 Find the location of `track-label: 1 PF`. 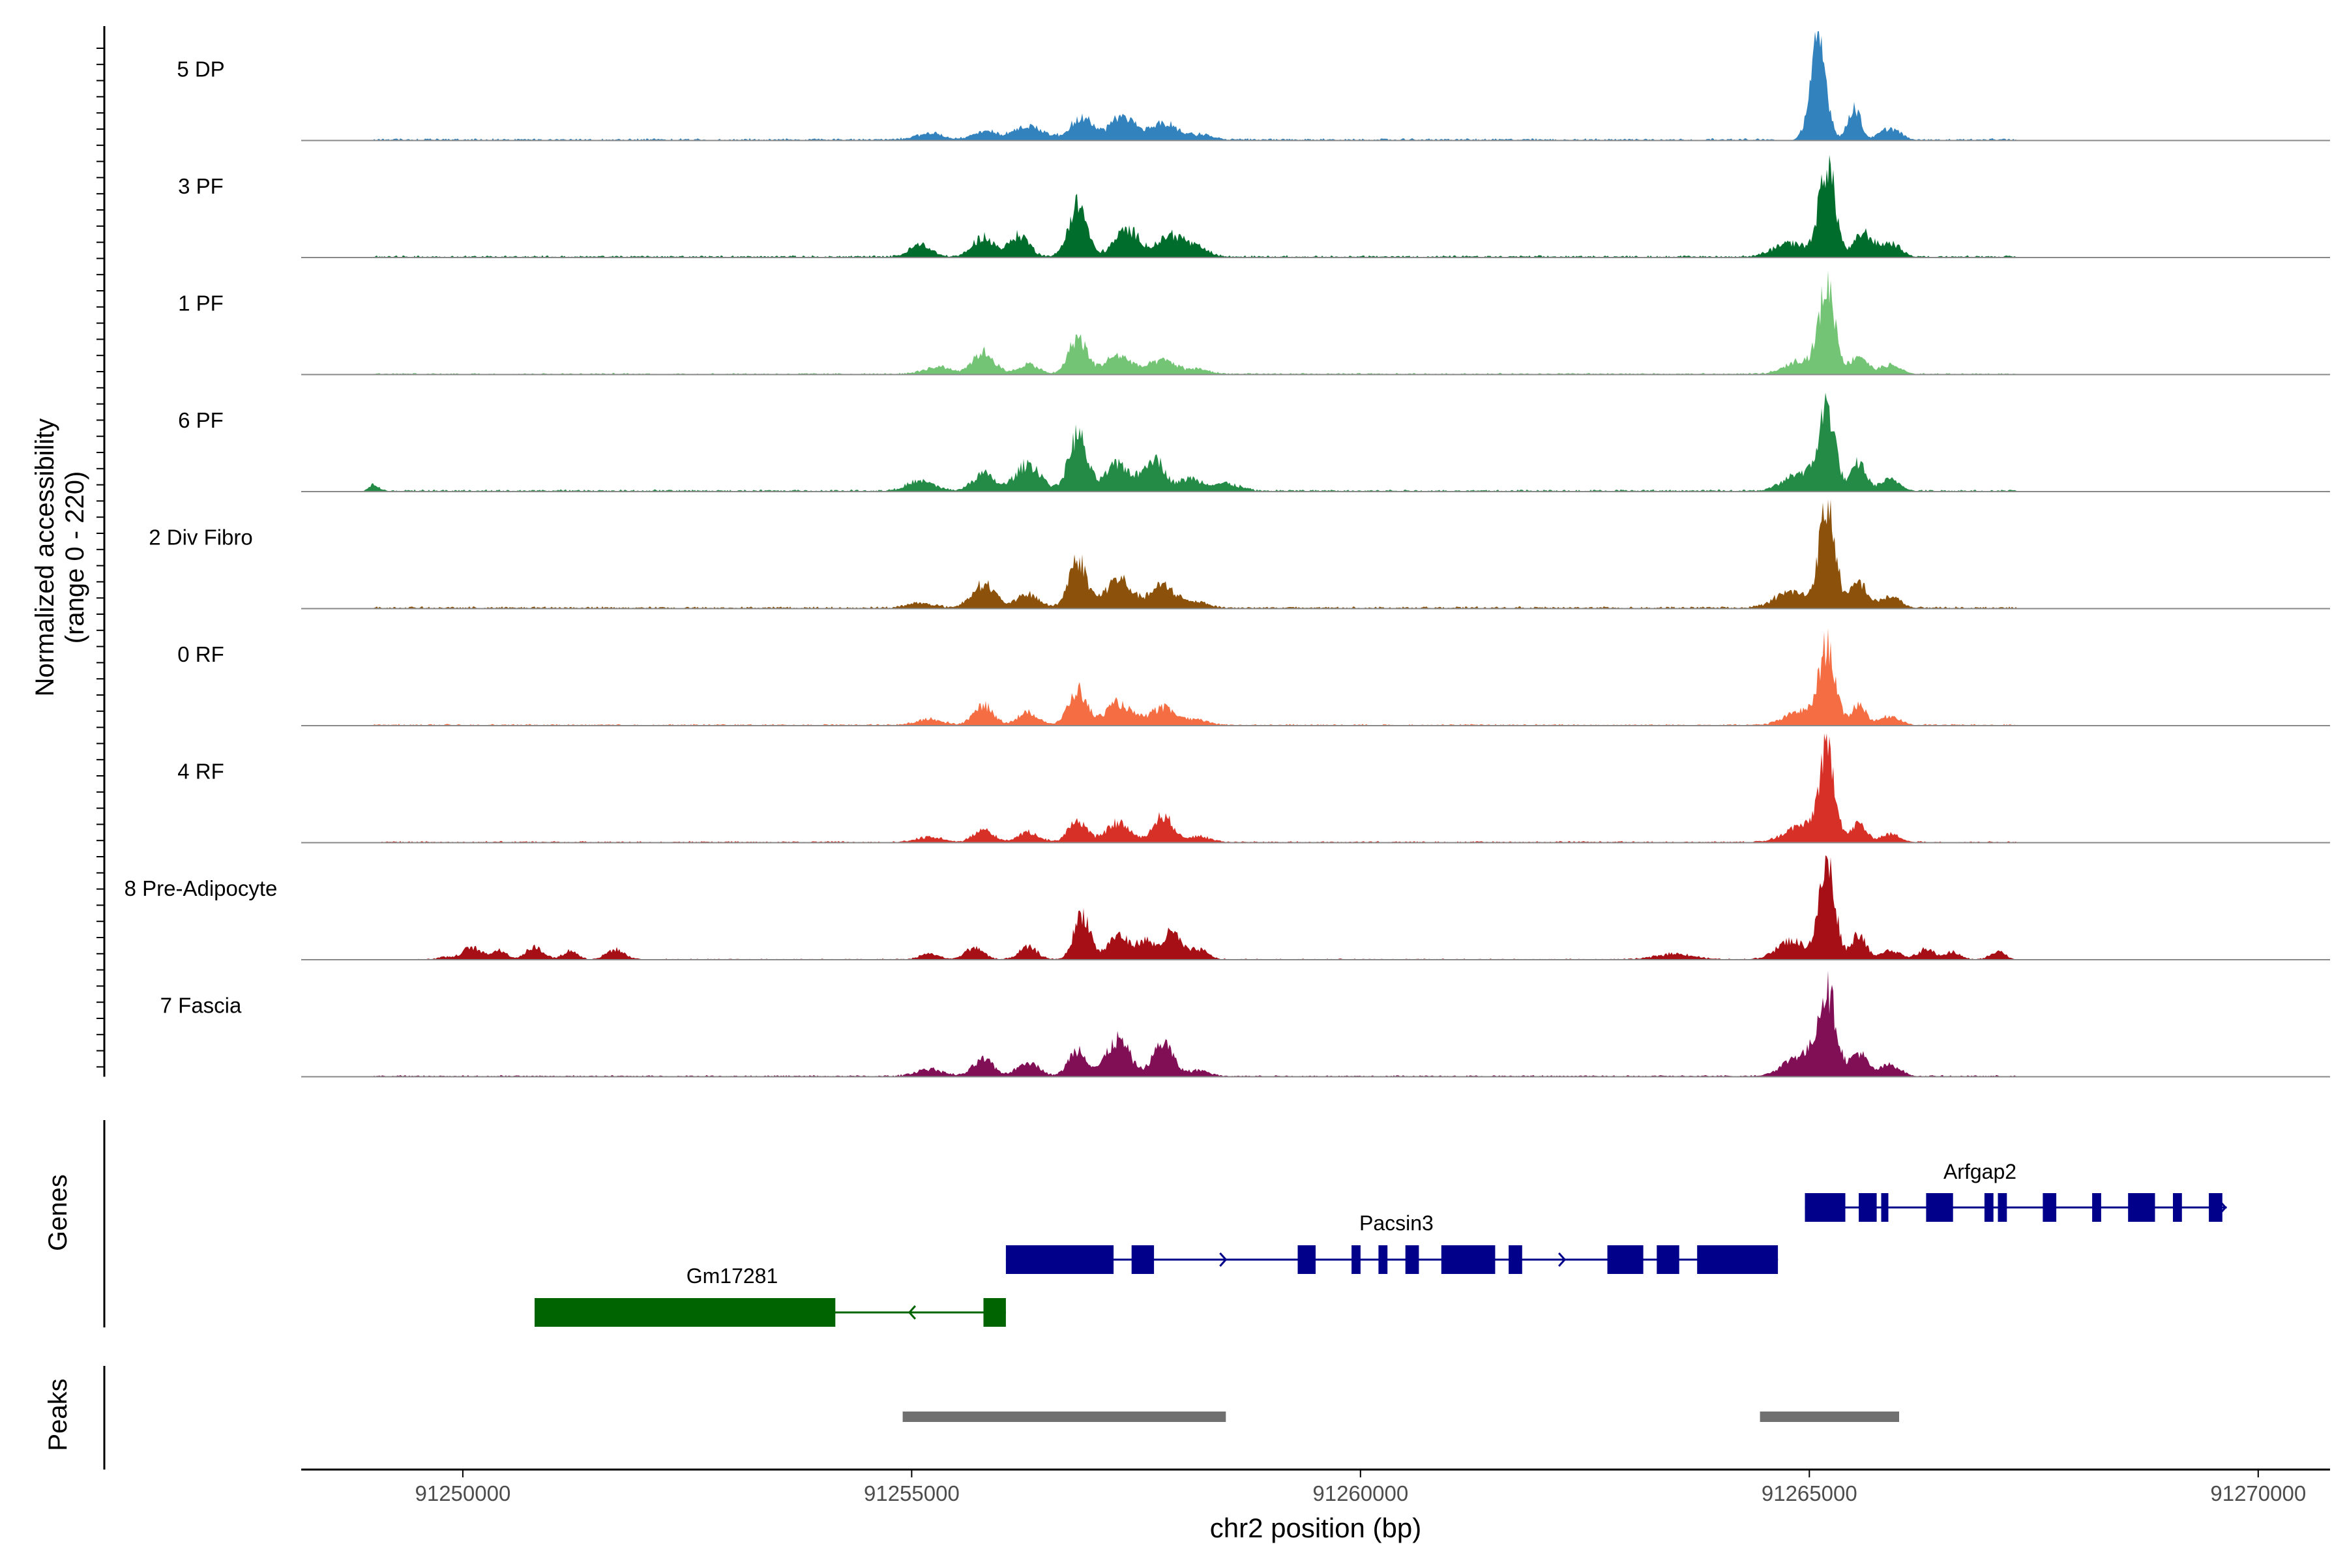

track-label: 1 PF is located at coordinates (201, 304).